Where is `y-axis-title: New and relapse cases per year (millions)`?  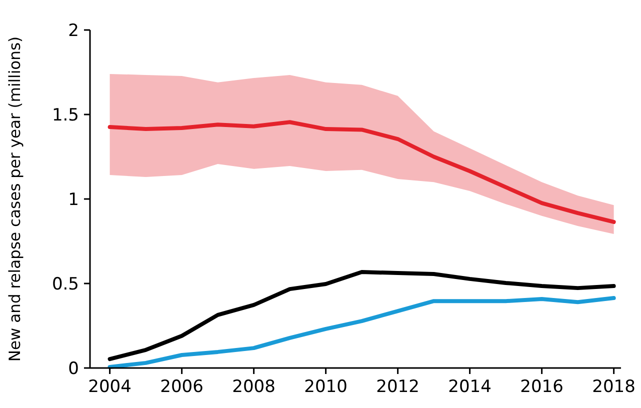 y-axis-title: New and relapse cases per year (millions) is located at coordinates (15, 199).